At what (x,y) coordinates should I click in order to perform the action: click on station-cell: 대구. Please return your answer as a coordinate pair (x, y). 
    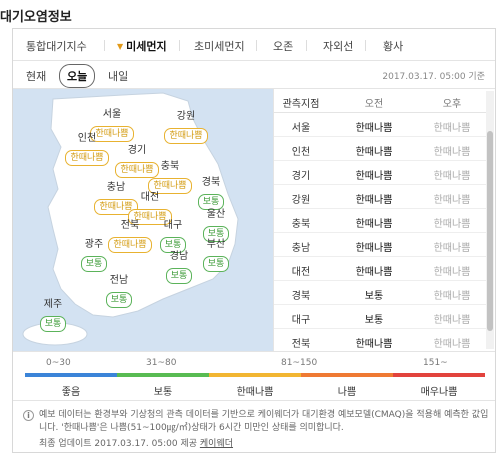
    Looking at the image, I should click on (301, 320).